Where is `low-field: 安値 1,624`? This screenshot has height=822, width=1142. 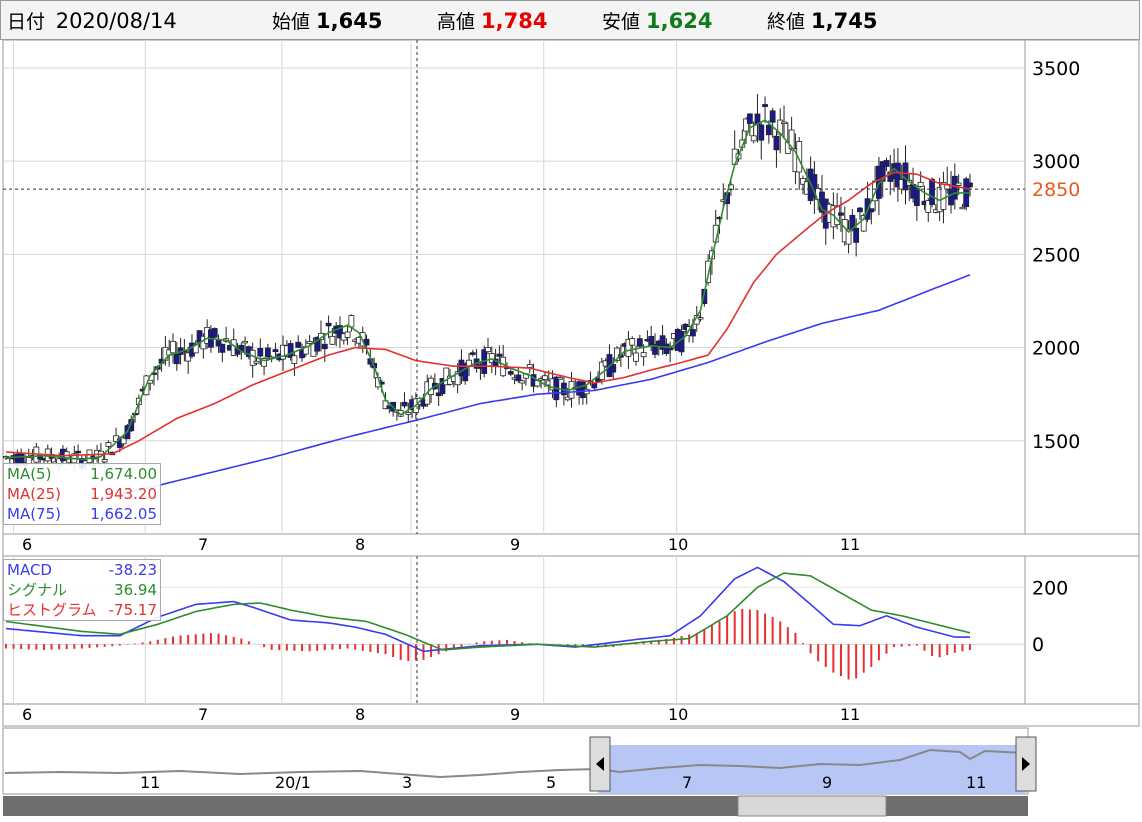
low-field: 安値 1,624 is located at coordinates (657, 20).